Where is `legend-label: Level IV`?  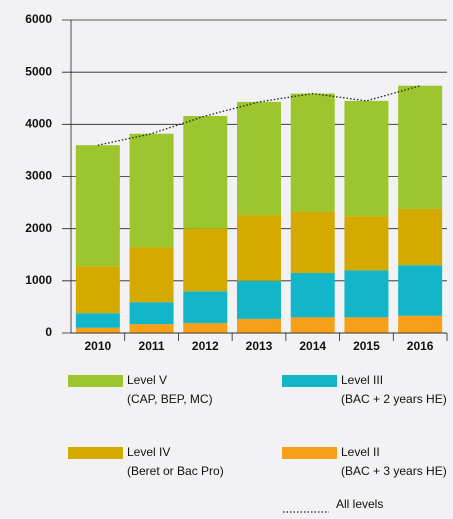
legend-label: Level IV is located at coordinates (148, 452).